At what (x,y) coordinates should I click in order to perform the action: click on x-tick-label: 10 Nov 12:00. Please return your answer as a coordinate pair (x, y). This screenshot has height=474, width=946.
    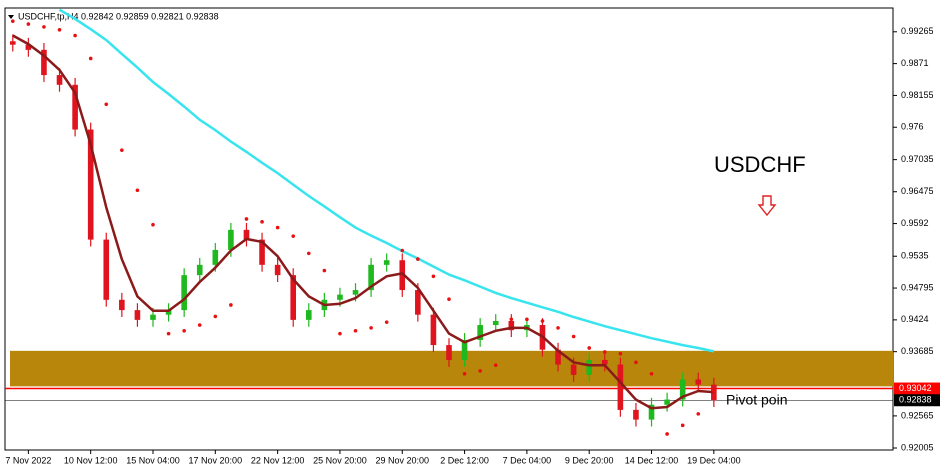
    Looking at the image, I should click on (91, 460).